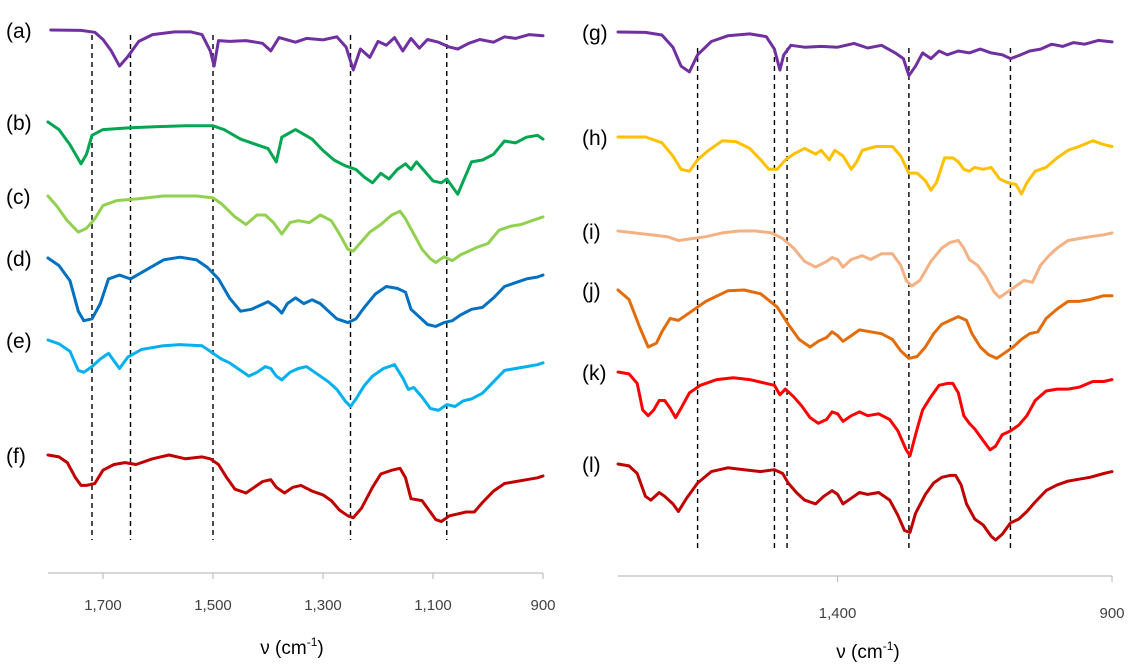 This screenshot has height=664, width=1133. I want to click on spectrum-line-i, so click(865, 264).